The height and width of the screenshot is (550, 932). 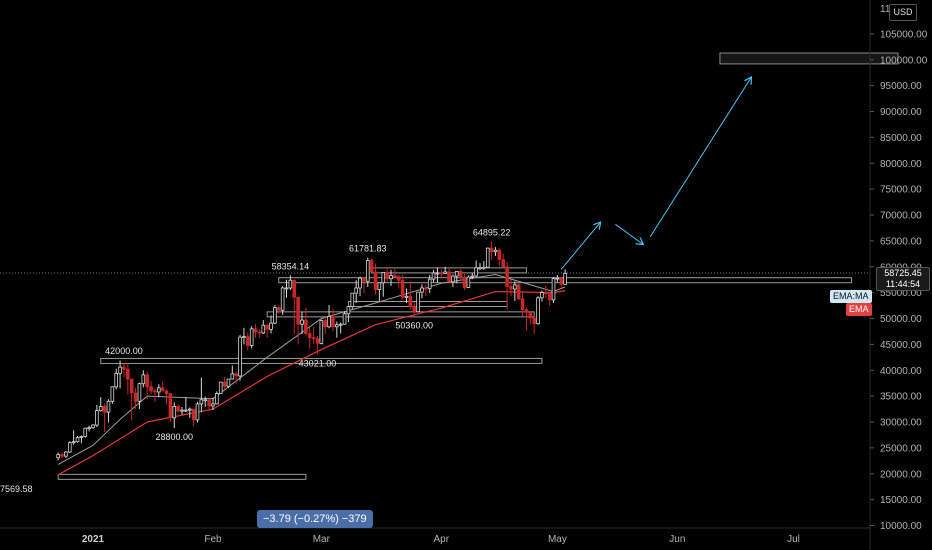 I want to click on time-axis: 2021 Feb Mar Apr May Jun Jul, so click(x=441, y=539).